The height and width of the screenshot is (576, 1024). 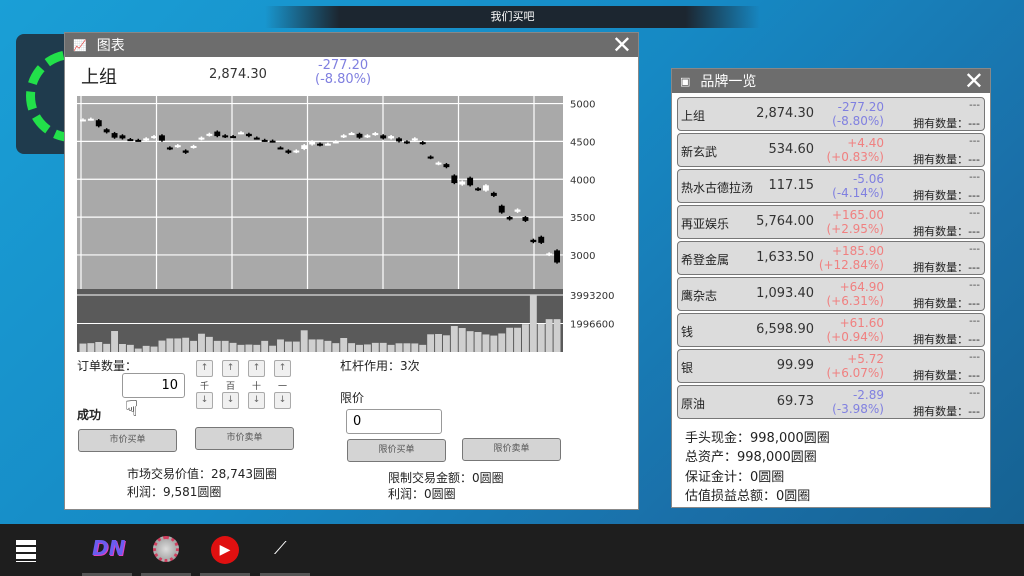 What do you see at coordinates (855, 157) in the screenshot?
I see `change-percent: (+0.83%)` at bounding box center [855, 157].